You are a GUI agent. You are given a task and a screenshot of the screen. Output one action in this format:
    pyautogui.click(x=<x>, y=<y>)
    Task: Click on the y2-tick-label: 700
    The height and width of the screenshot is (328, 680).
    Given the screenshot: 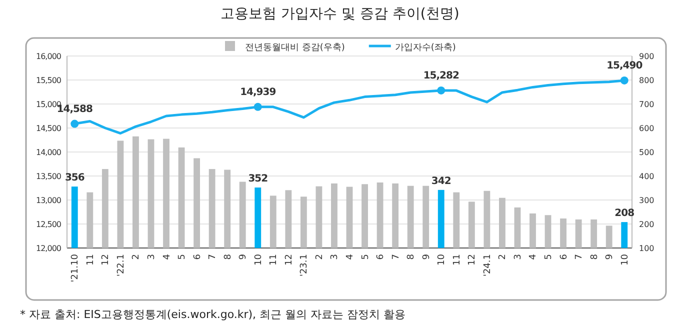 What is the action you would take?
    pyautogui.click(x=646, y=104)
    